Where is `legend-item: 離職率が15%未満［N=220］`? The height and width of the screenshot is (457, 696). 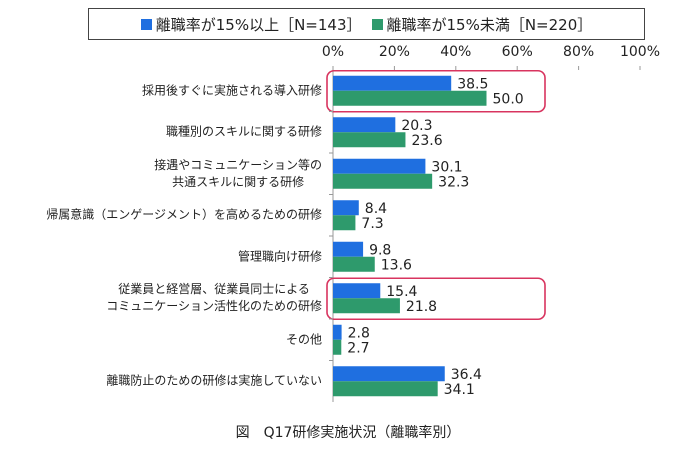
legend-item: 離職率が15%未満［N=220］ is located at coordinates (482, 24).